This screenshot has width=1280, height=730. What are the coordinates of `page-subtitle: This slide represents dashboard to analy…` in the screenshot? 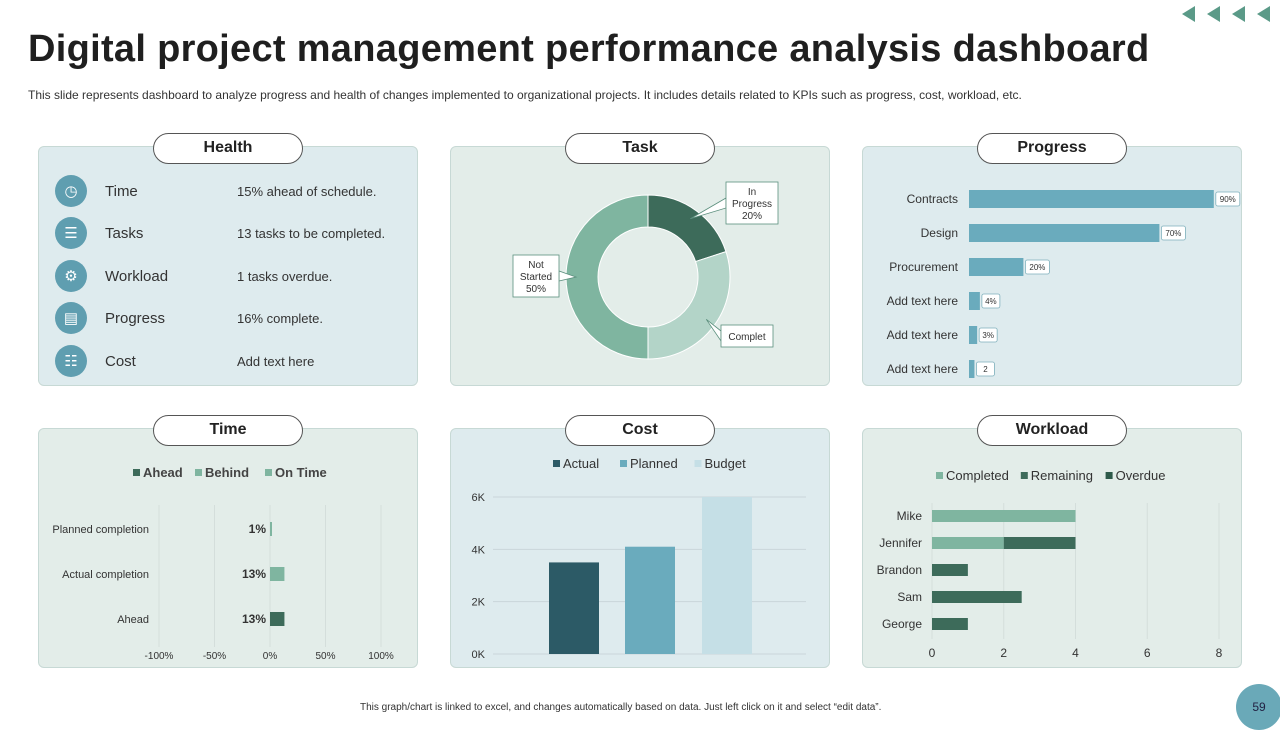 It's located at (525, 95).